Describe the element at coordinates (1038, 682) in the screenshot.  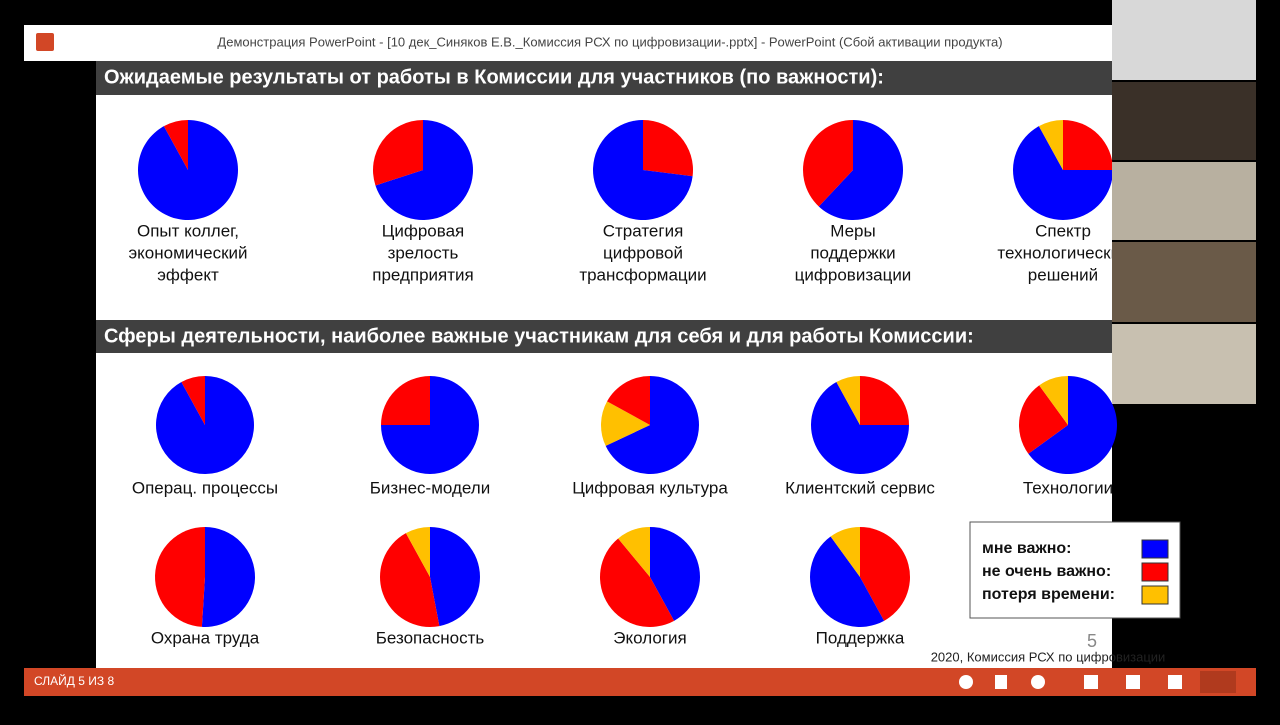
I see `next-button` at that location.